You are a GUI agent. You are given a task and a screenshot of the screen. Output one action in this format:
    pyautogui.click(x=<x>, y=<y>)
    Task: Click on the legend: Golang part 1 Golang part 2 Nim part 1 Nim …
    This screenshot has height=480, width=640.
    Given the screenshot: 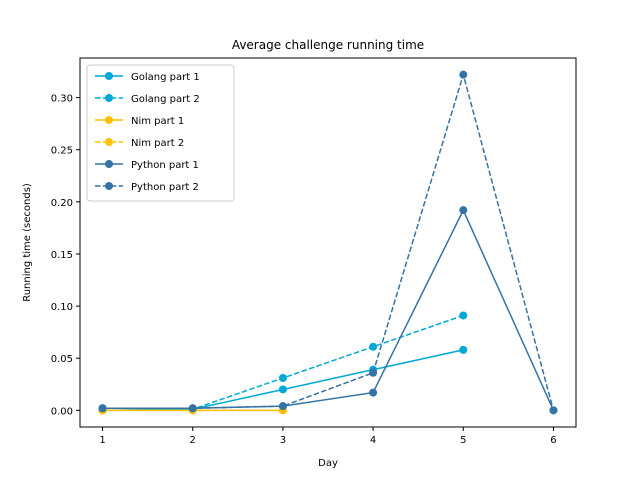 What is the action you would take?
    pyautogui.click(x=160, y=133)
    